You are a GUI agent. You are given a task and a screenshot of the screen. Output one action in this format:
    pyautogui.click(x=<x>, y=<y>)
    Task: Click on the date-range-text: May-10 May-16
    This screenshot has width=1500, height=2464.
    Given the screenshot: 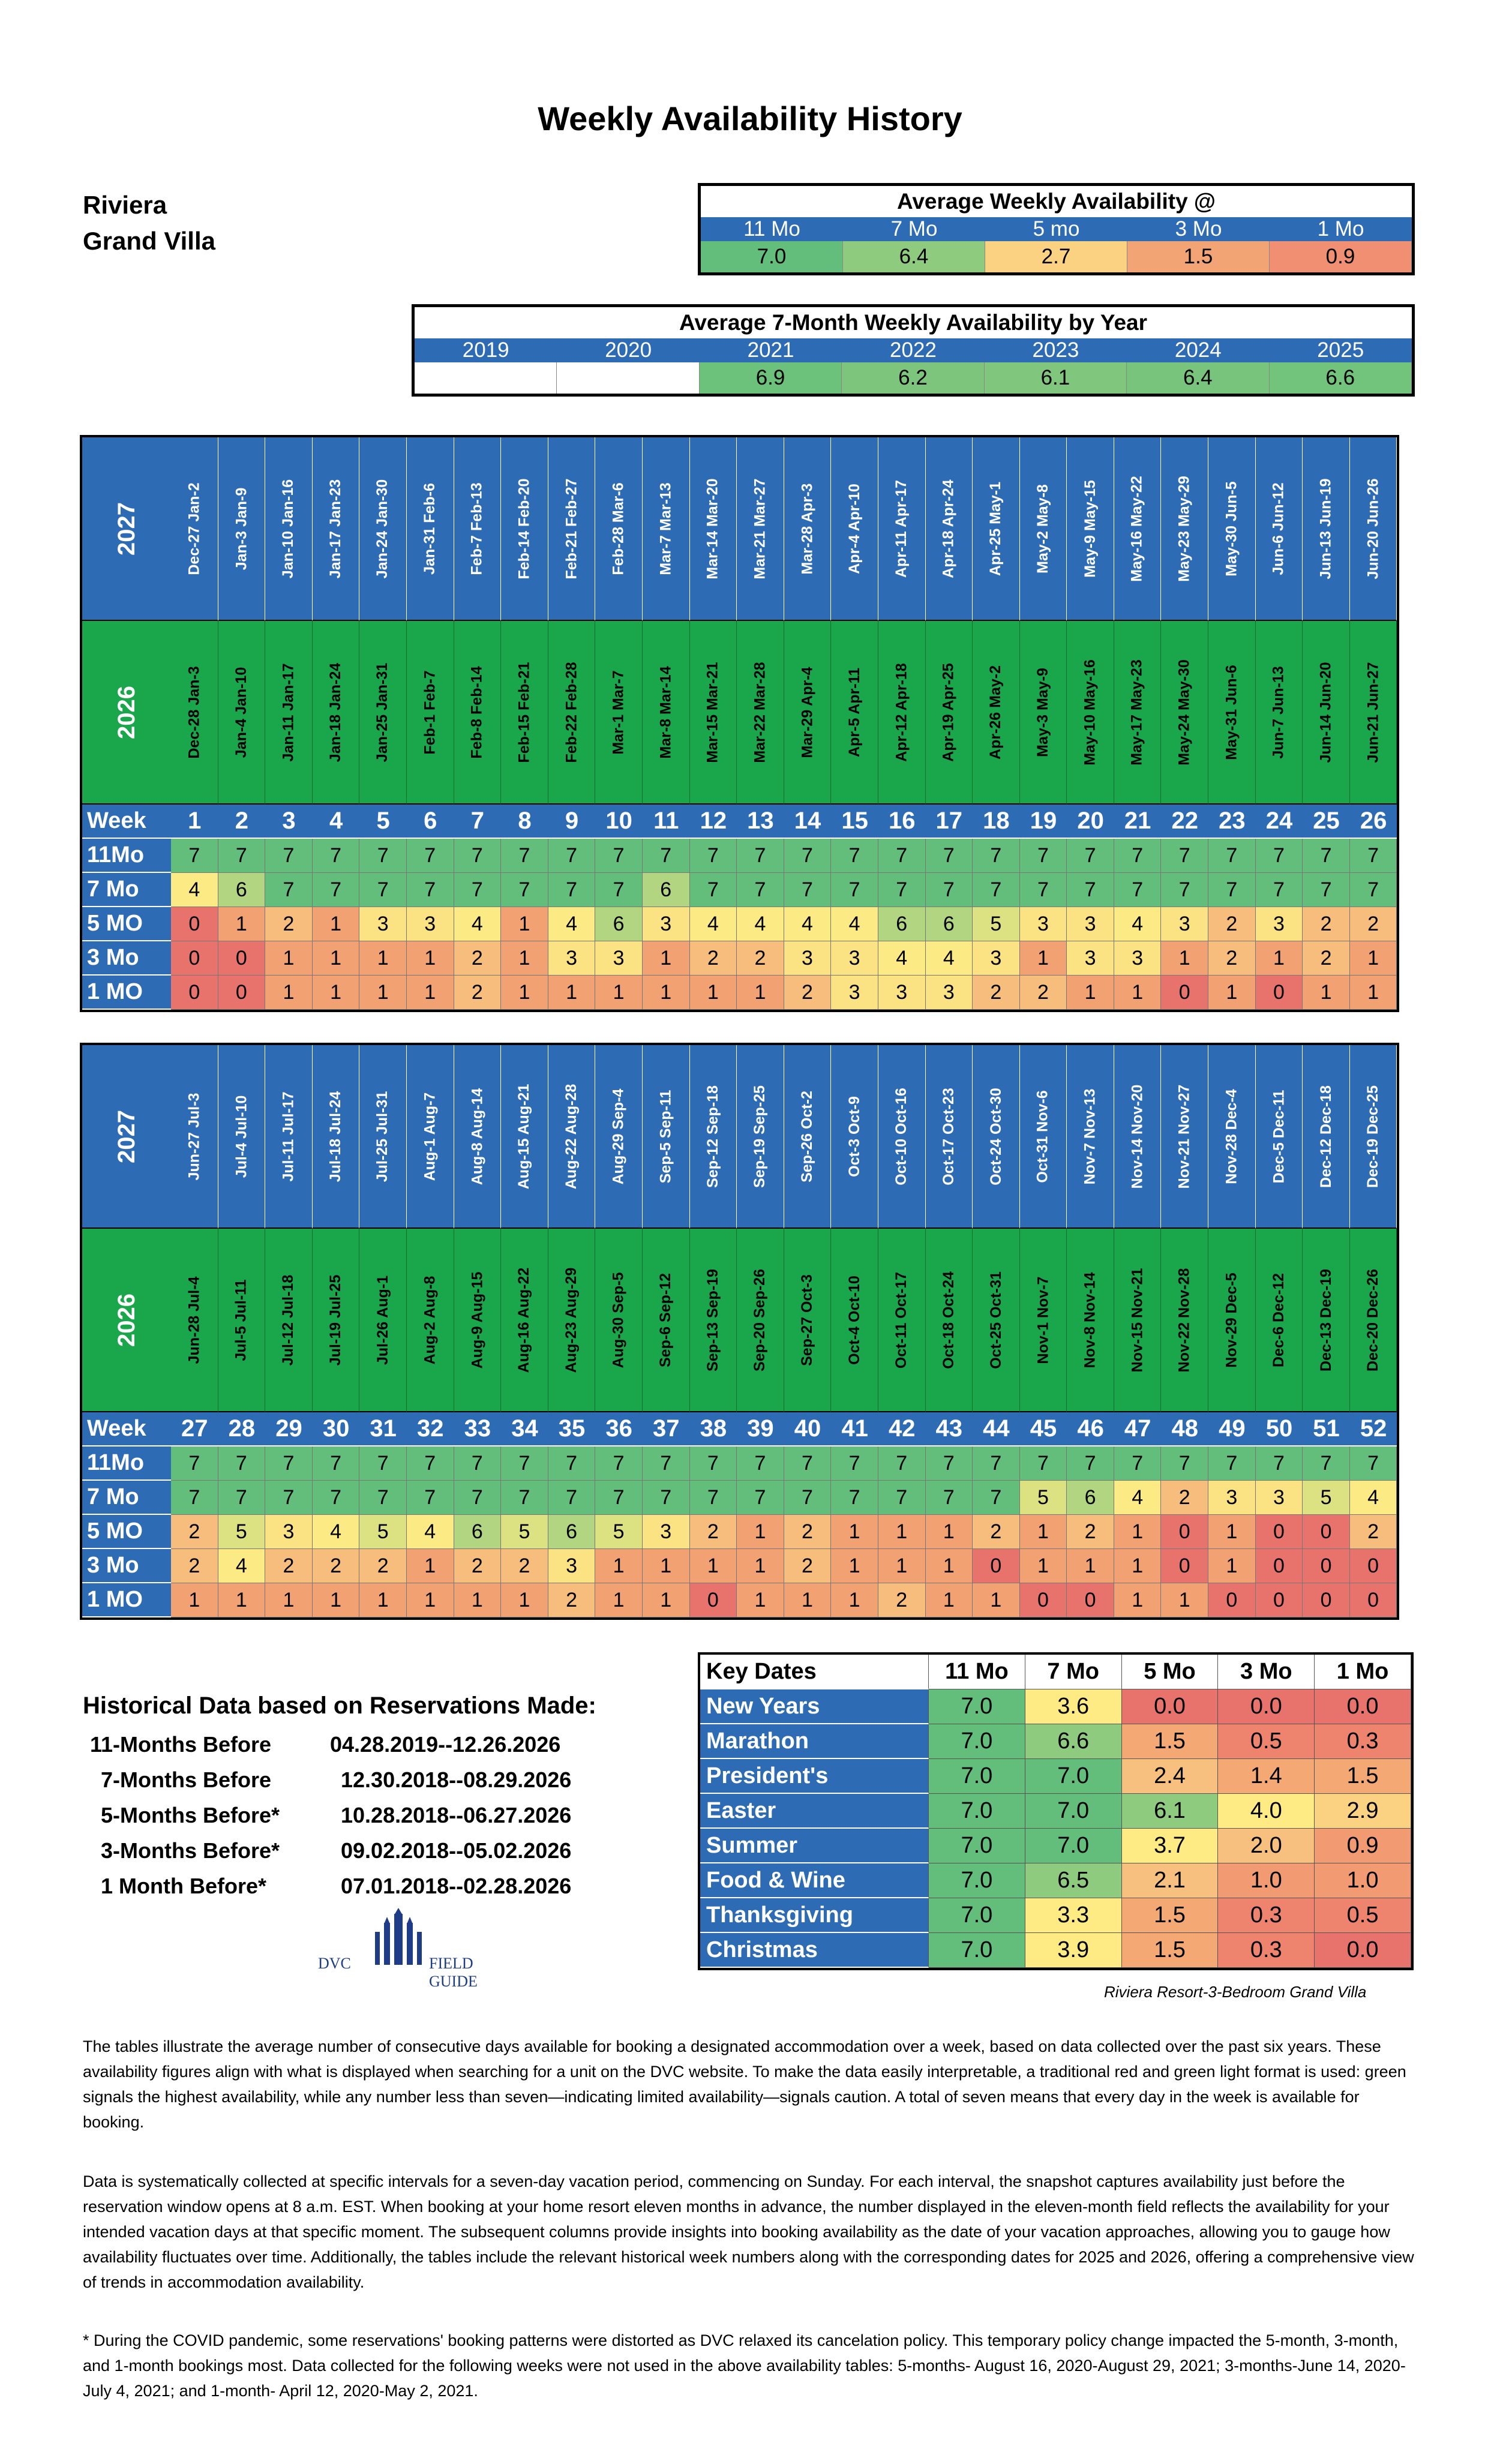 What is the action you would take?
    pyautogui.click(x=1090, y=712)
    